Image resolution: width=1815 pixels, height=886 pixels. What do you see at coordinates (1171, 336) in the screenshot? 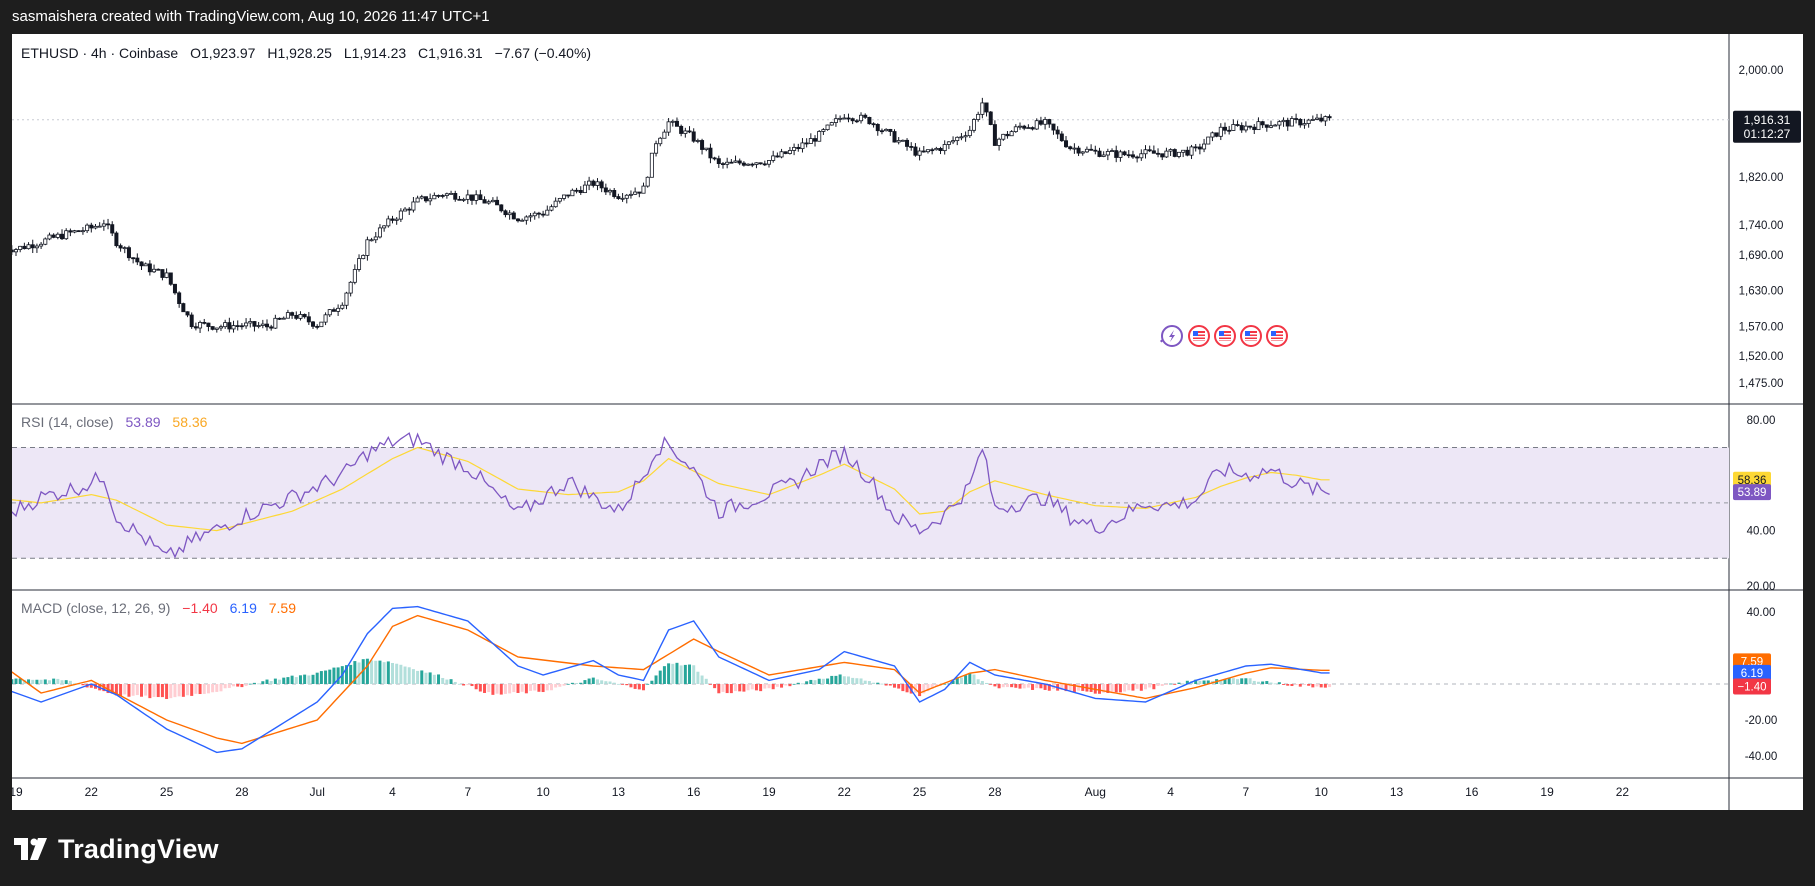
I see `lightning-event-icon` at bounding box center [1171, 336].